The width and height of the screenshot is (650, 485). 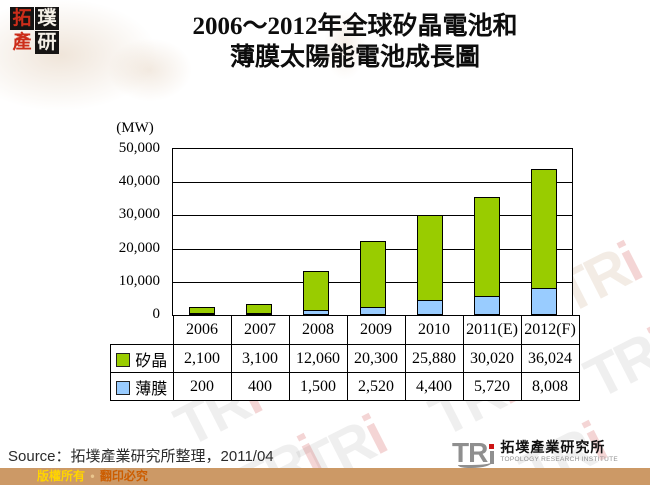 What do you see at coordinates (355, 26) in the screenshot?
I see `title-line-1: 2006～2012年全球矽晶電池和` at bounding box center [355, 26].